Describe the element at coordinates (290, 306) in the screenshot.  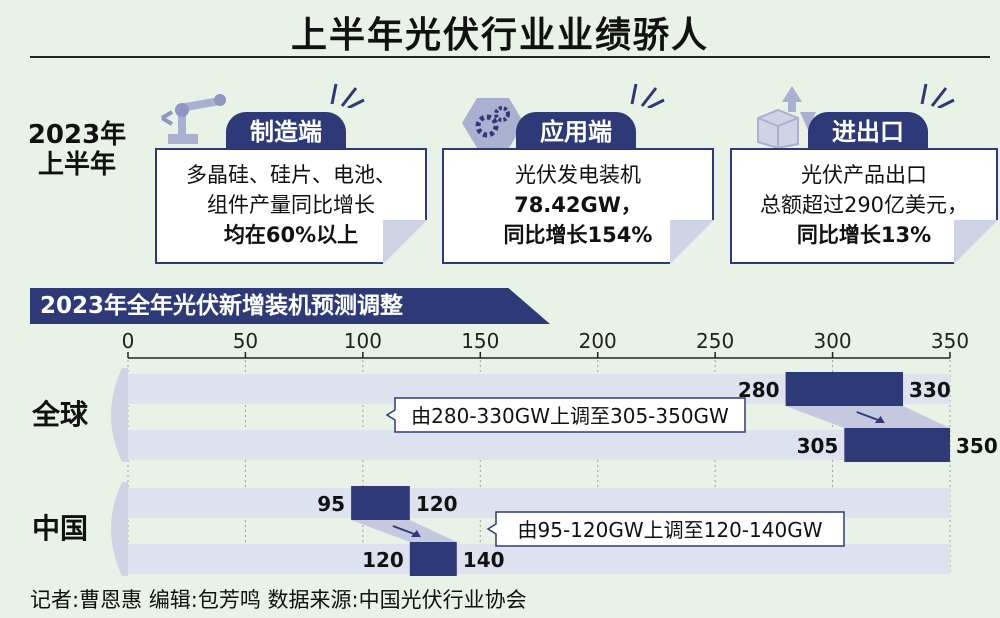
I see `chart-title: 2023年全年光伏新增装机预测调整` at that location.